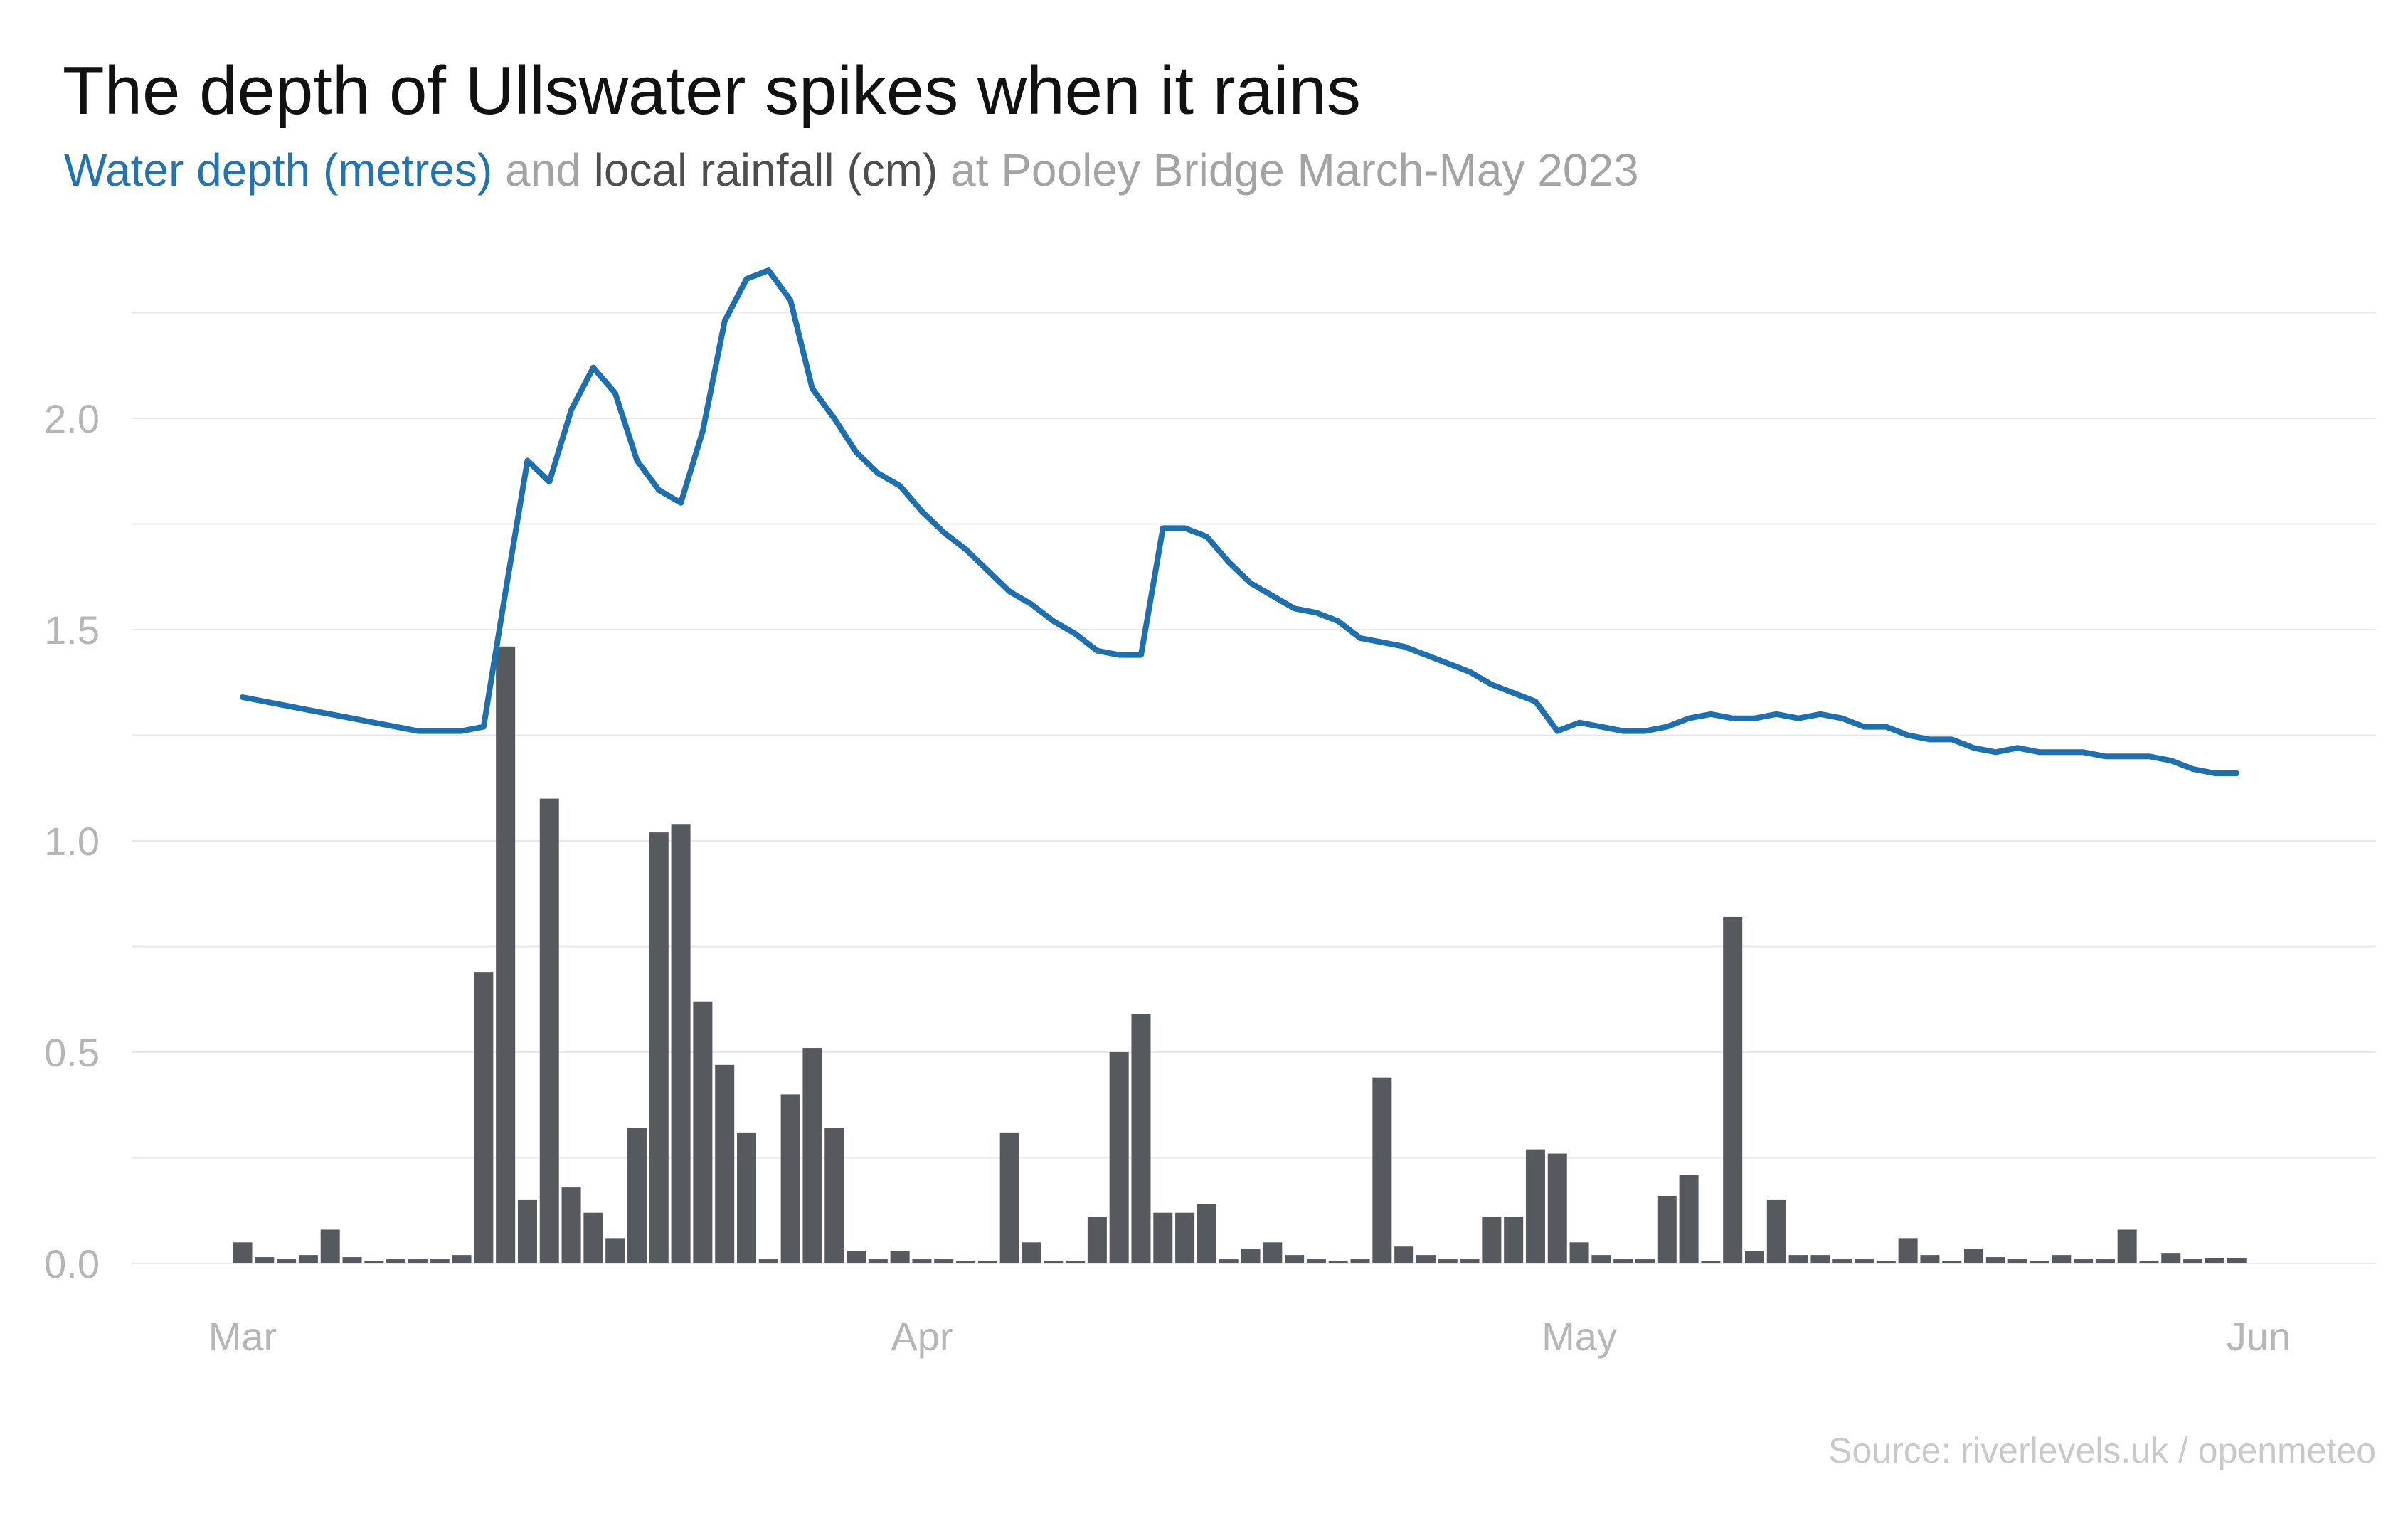  I want to click on x-tick-label: Jun, so click(2259, 1336).